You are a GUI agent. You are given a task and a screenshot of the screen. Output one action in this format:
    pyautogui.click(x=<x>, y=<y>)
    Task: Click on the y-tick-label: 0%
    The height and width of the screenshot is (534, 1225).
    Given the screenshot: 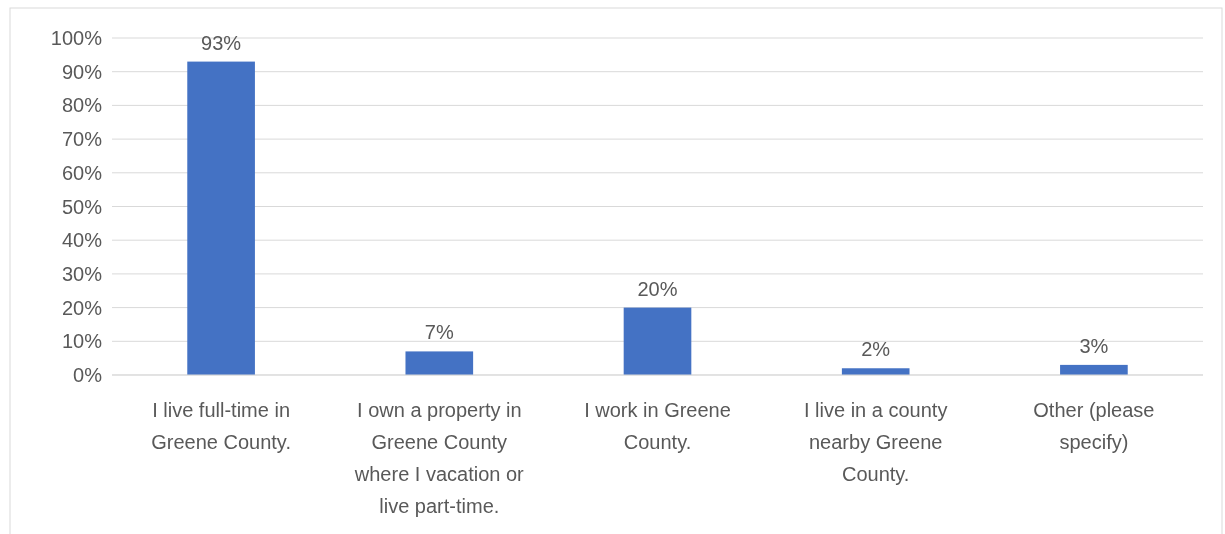 What is the action you would take?
    pyautogui.click(x=88, y=375)
    